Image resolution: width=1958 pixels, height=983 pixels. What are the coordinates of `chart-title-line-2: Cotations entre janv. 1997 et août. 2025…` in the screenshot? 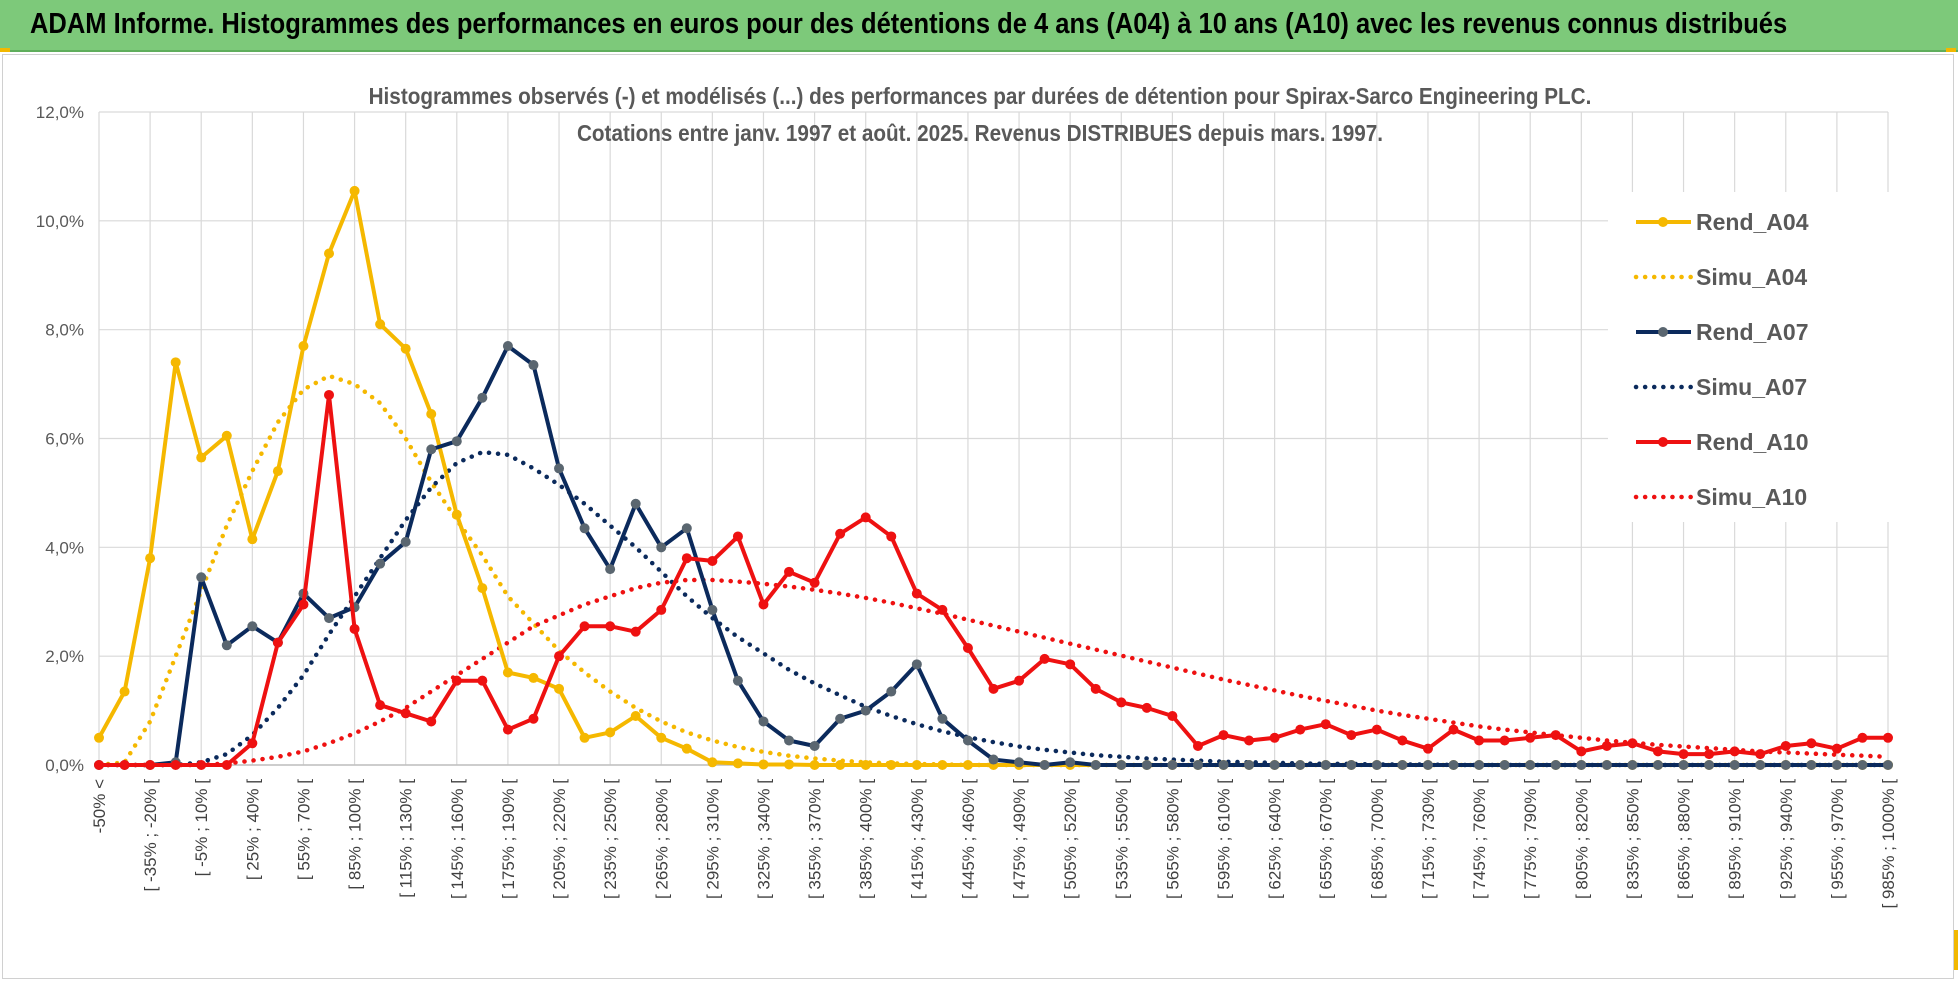 It's located at (980, 133).